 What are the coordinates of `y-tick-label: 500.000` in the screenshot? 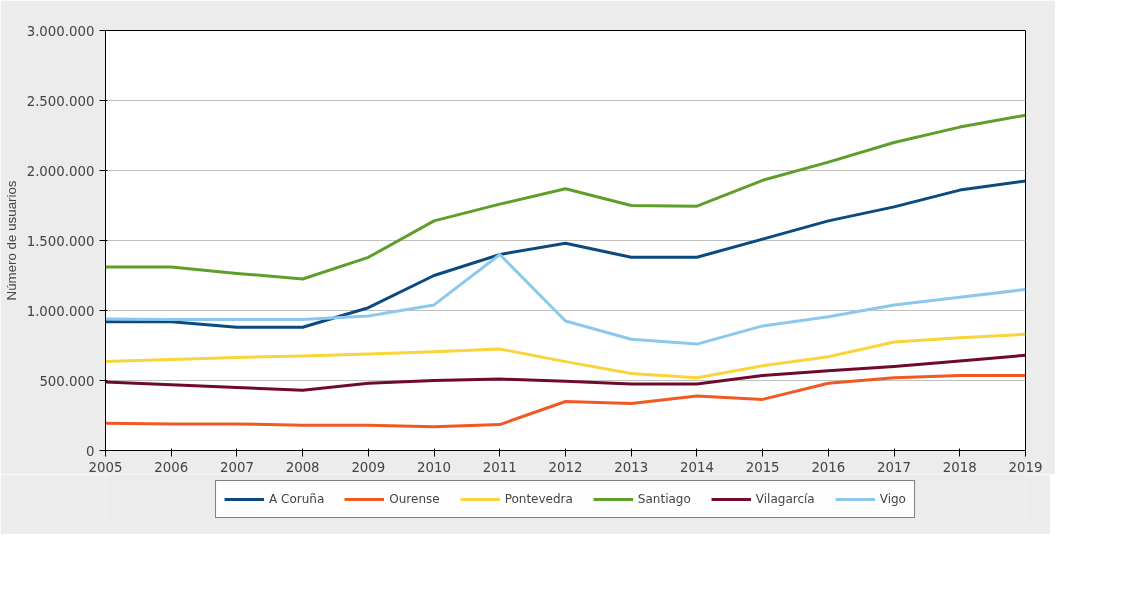 It's located at (67, 381).